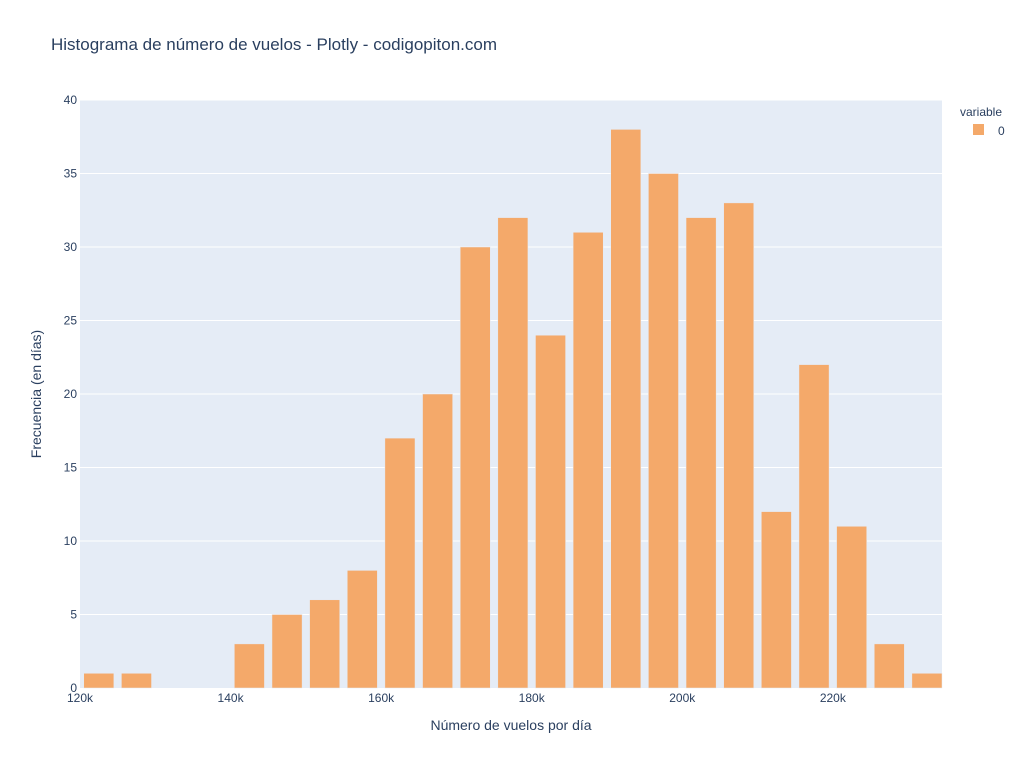 The height and width of the screenshot is (768, 1024). What do you see at coordinates (73, 615) in the screenshot?
I see `y-tick-label: 5` at bounding box center [73, 615].